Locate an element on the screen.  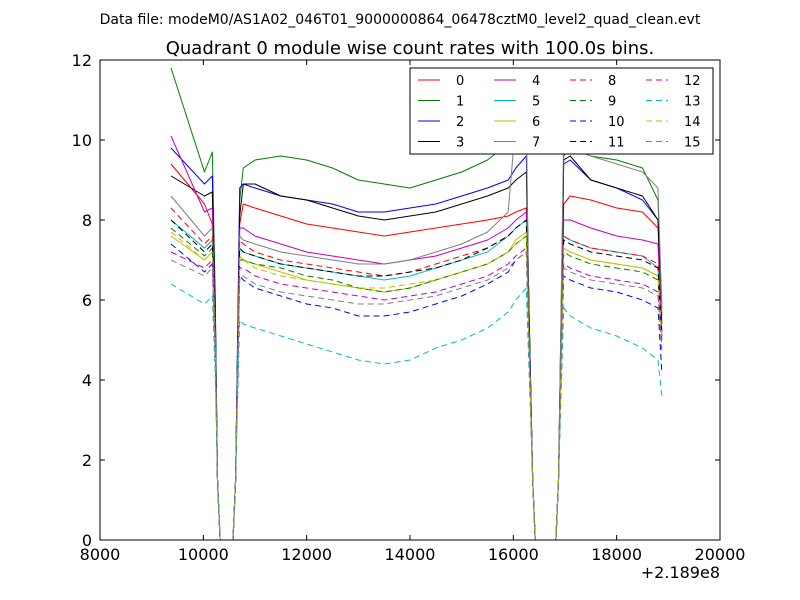
legend-label-5: 5 is located at coordinates (536, 102).